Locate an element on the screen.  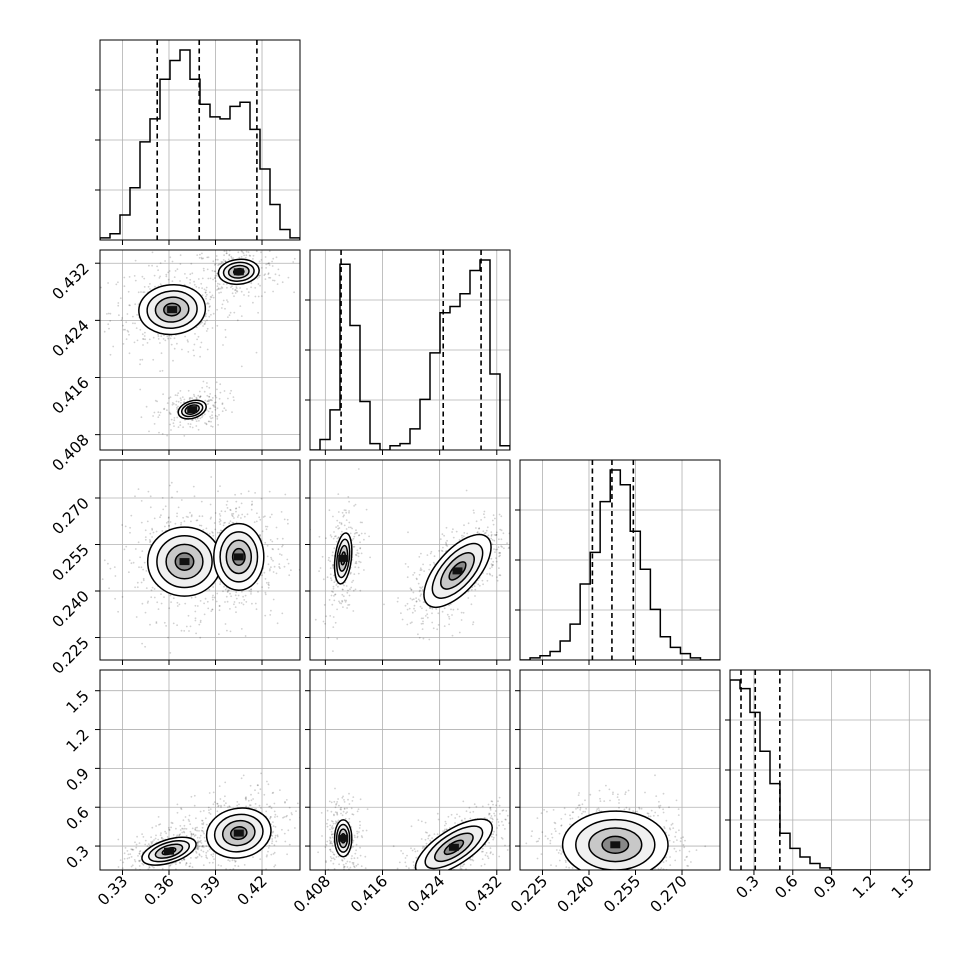
panel-grid is located at coordinates (410, 770).